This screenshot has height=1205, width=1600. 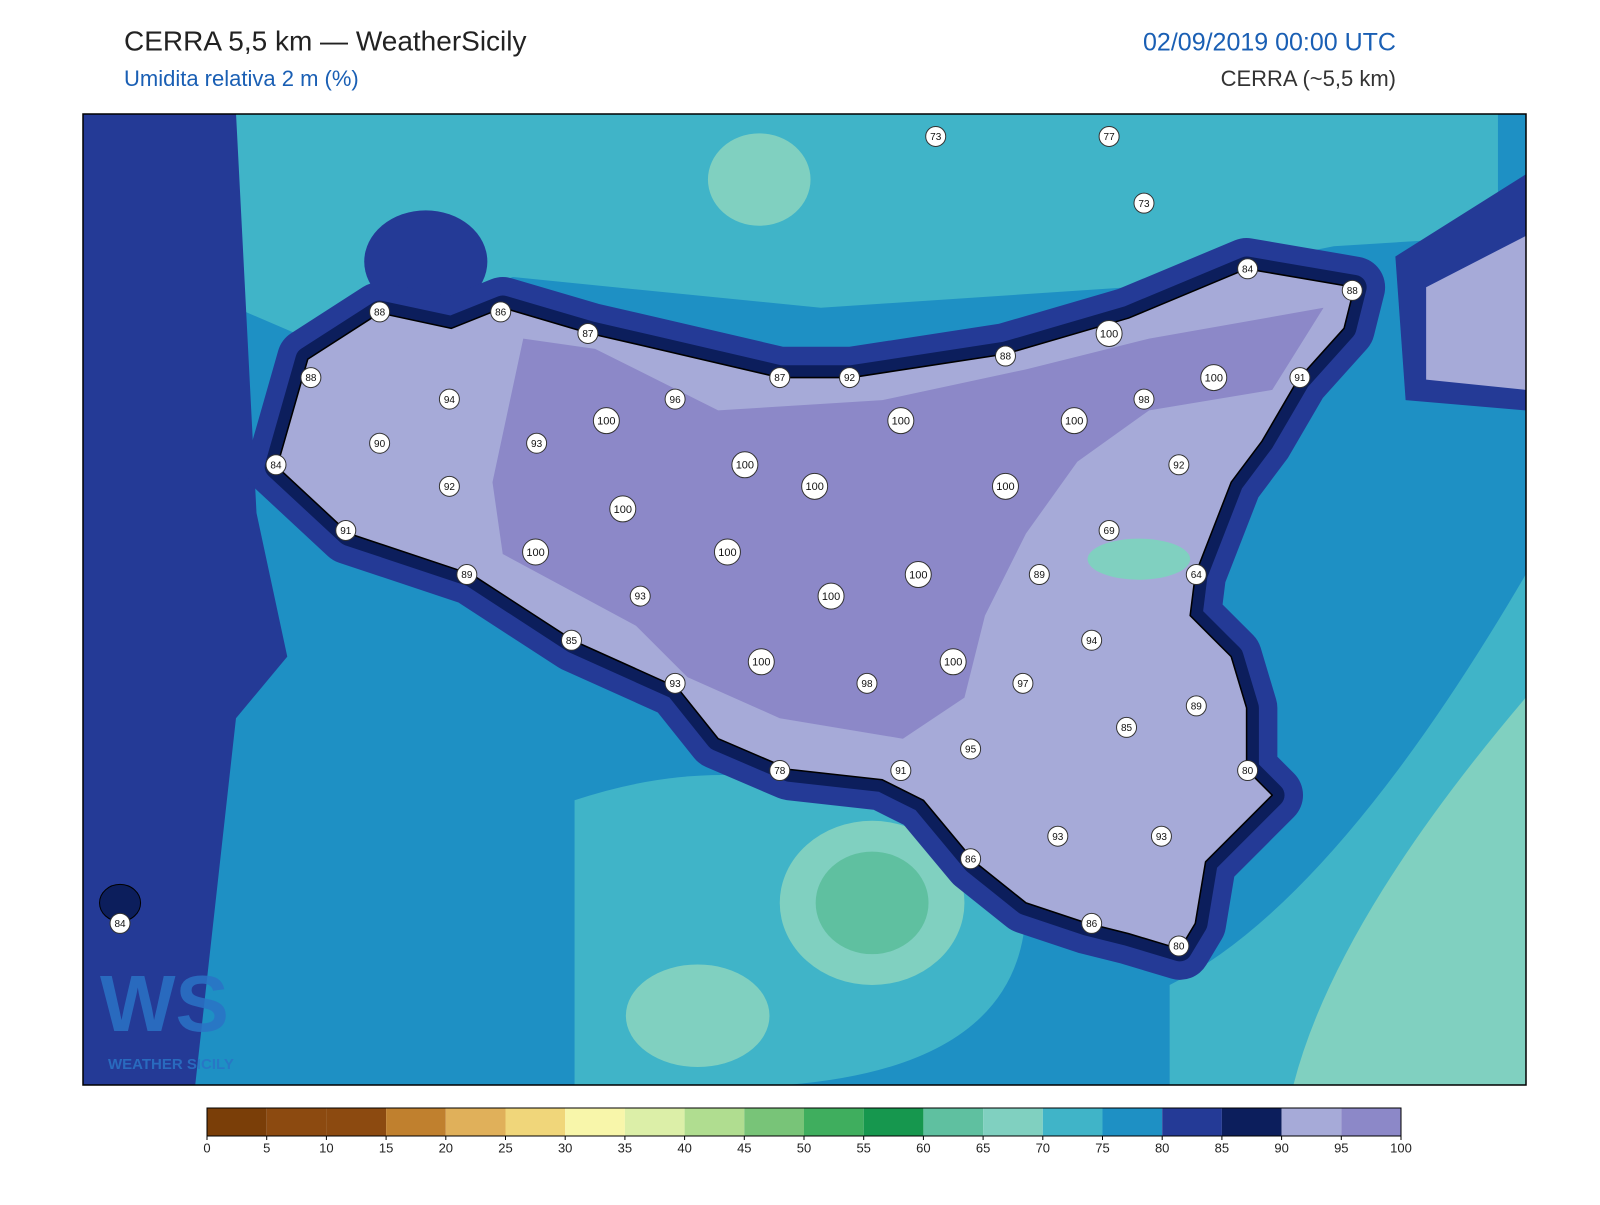 I want to click on colorbar-tick-label: 35, so click(x=625, y=1147).